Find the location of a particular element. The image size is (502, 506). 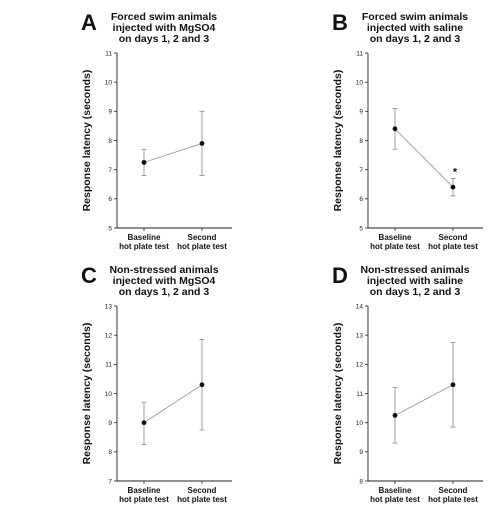

panel-label: D is located at coordinates (340, 275).